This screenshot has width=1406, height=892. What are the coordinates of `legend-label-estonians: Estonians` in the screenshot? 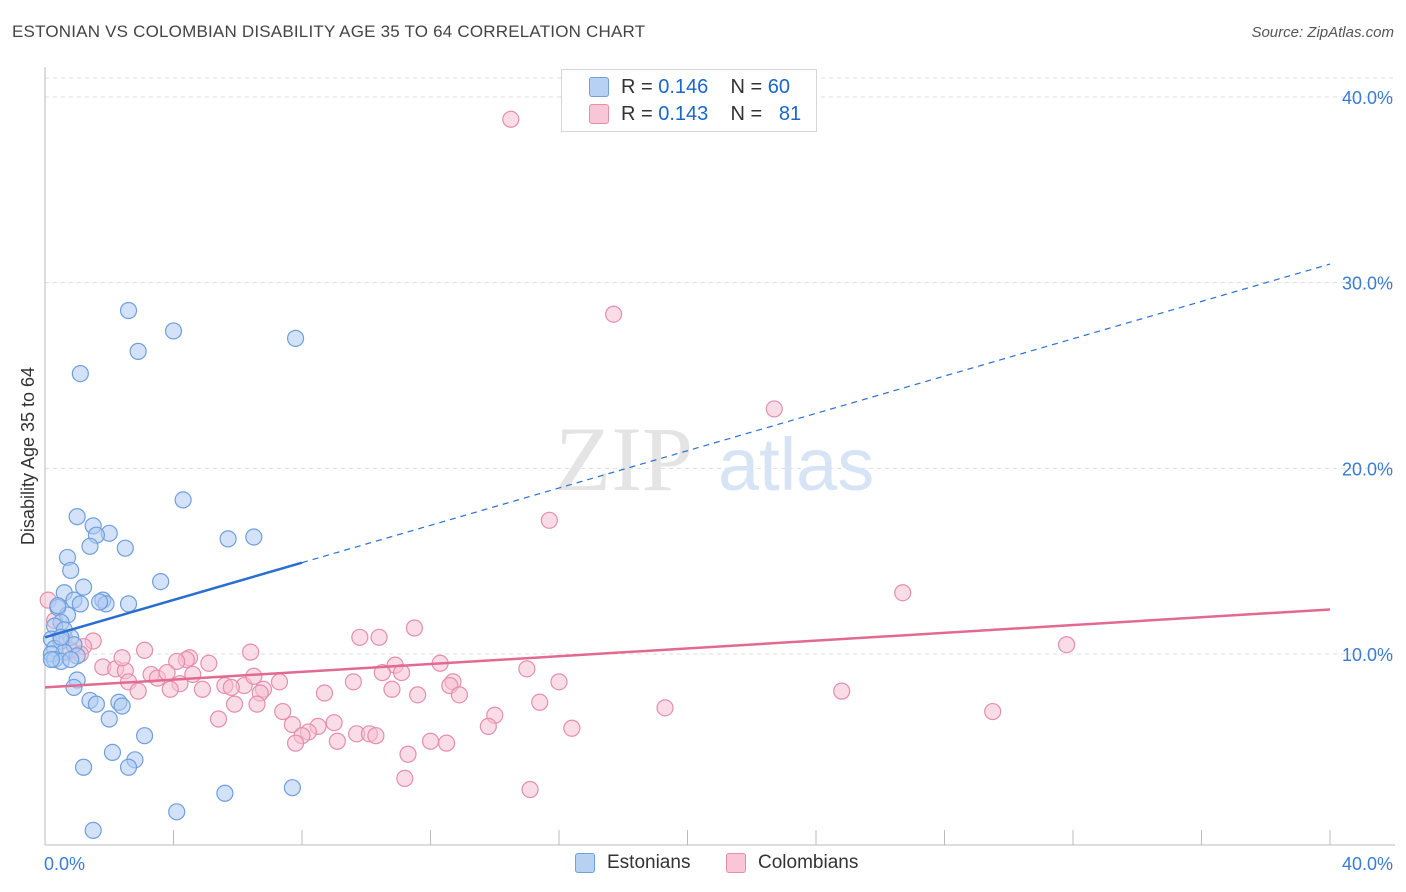 It's located at (649, 862).